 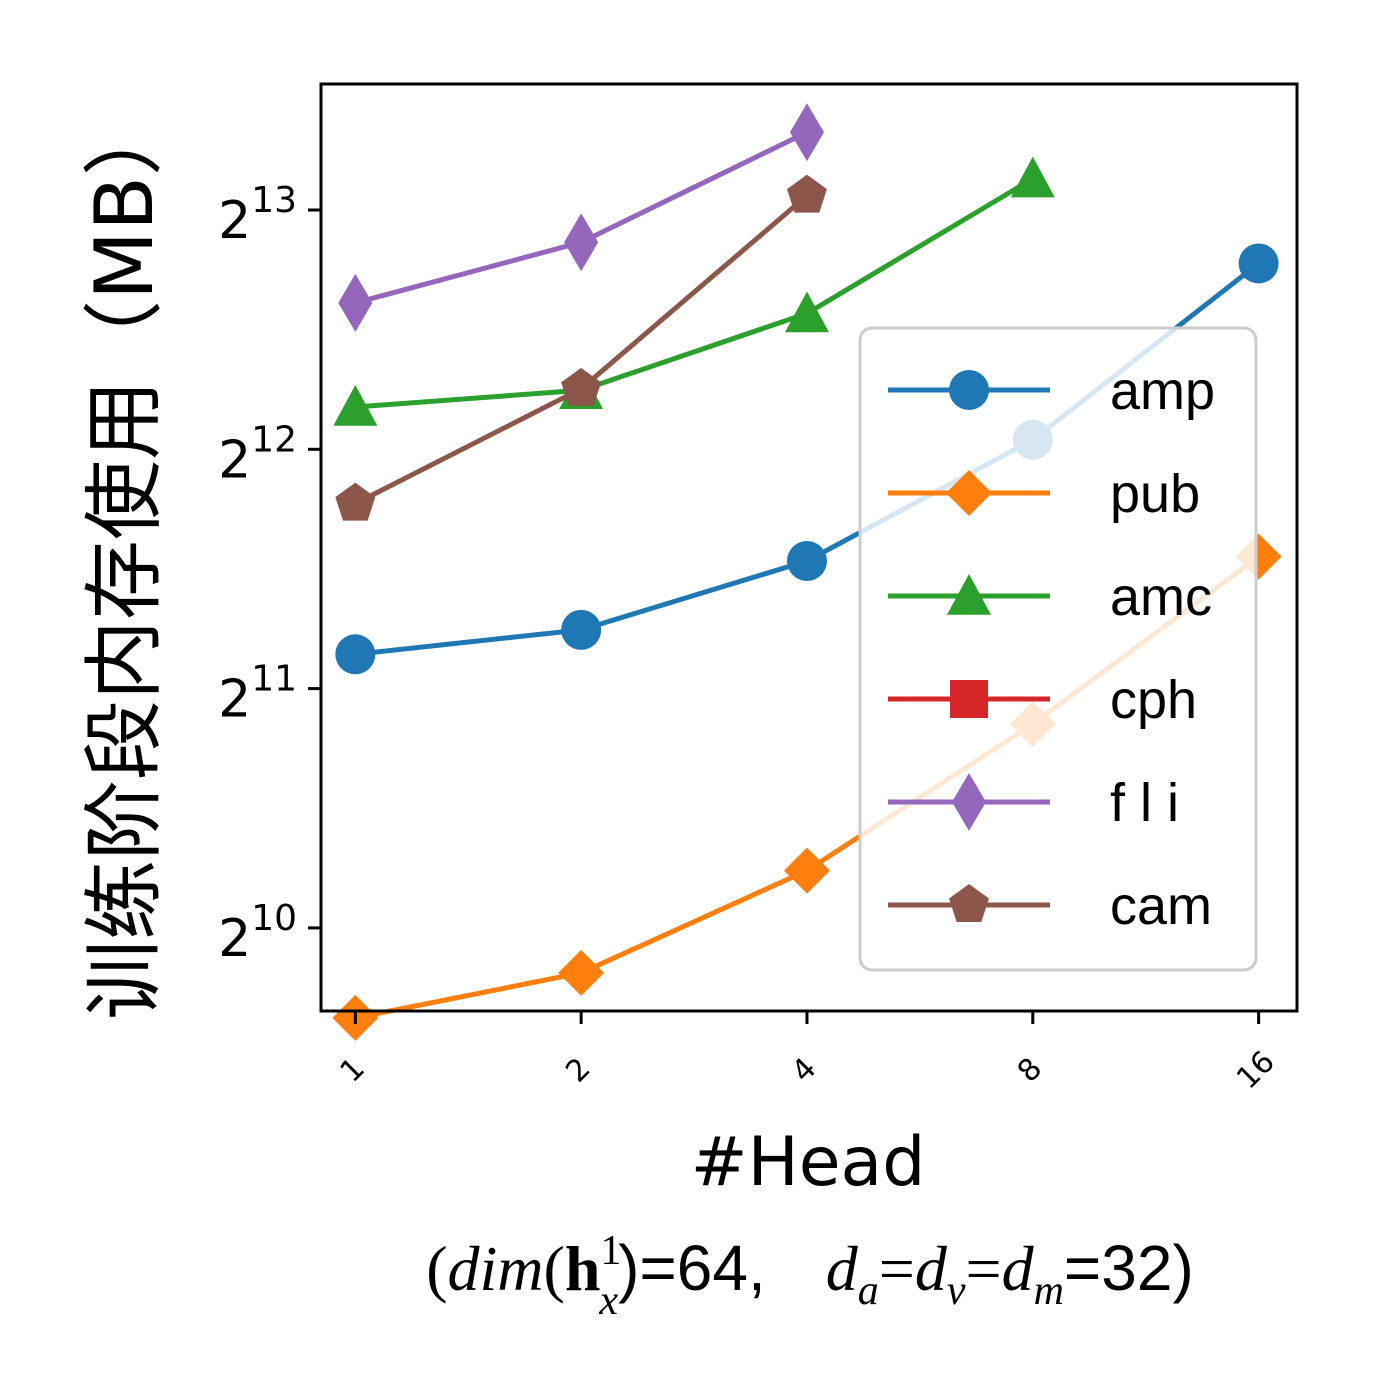 I want to click on x-tick-label: 2, so click(x=578, y=1070).